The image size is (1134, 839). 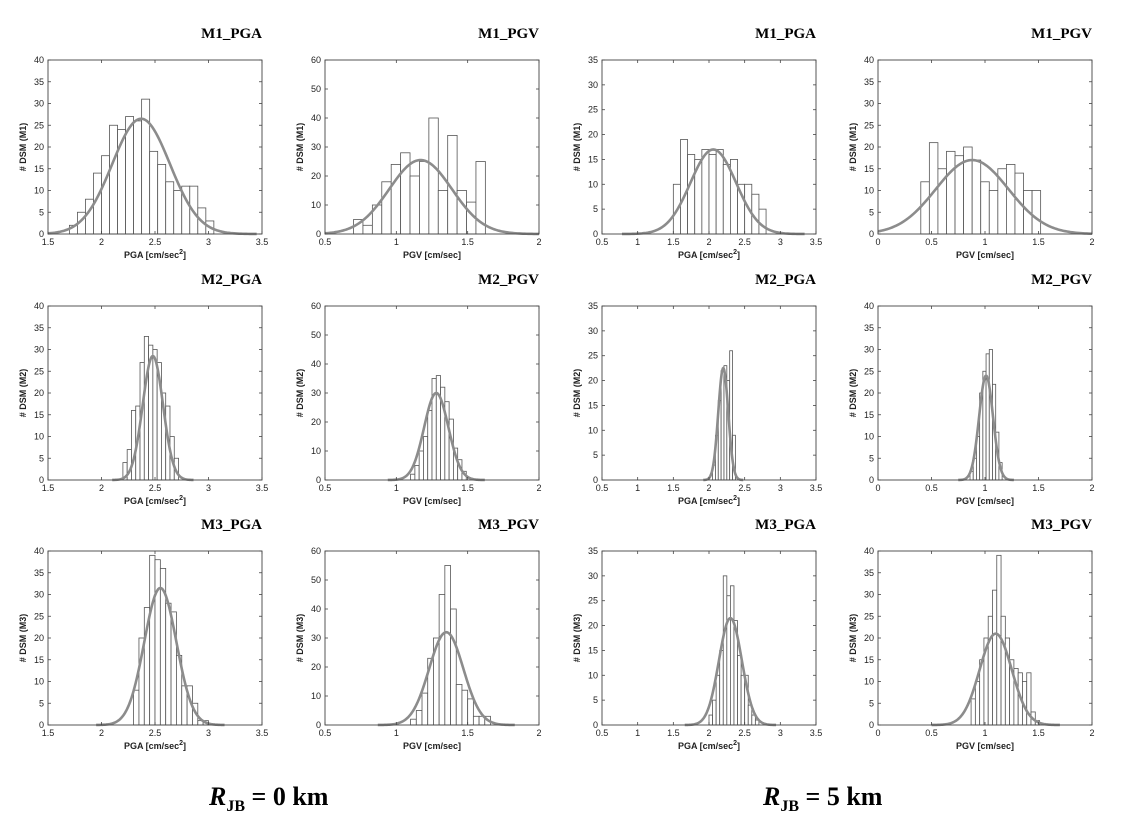 What do you see at coordinates (822, 799) in the screenshot?
I see `caption-right: RJB = 5 km` at bounding box center [822, 799].